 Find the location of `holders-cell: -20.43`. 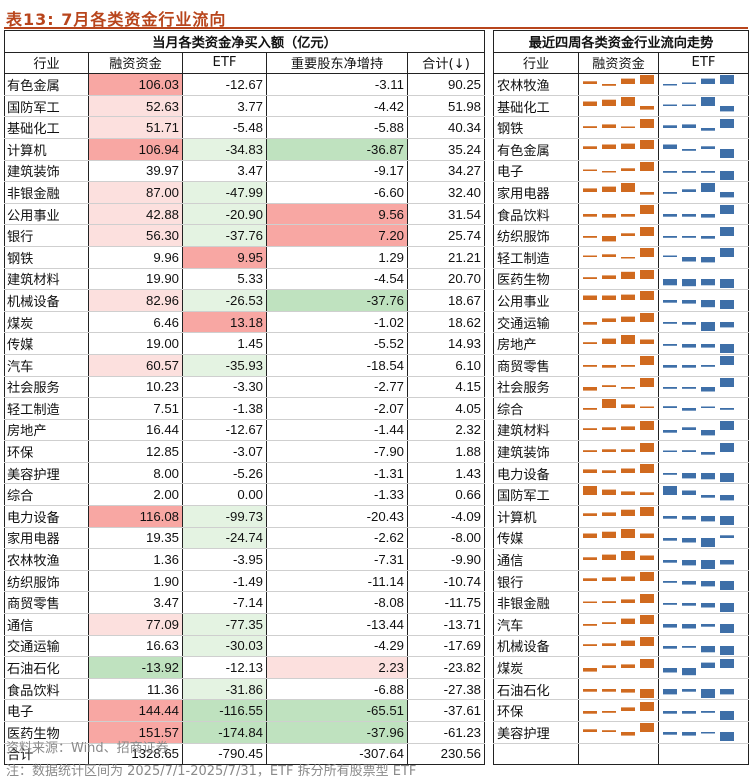

holders-cell: -20.43 is located at coordinates (337, 516).